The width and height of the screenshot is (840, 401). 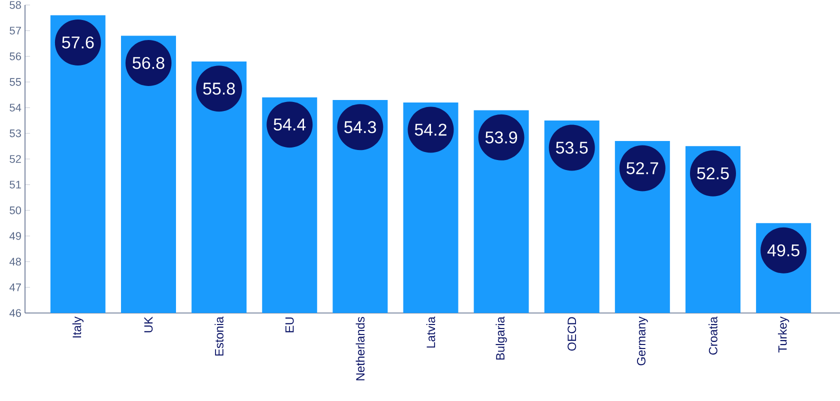 I want to click on data-label: 53.9, so click(x=501, y=137).